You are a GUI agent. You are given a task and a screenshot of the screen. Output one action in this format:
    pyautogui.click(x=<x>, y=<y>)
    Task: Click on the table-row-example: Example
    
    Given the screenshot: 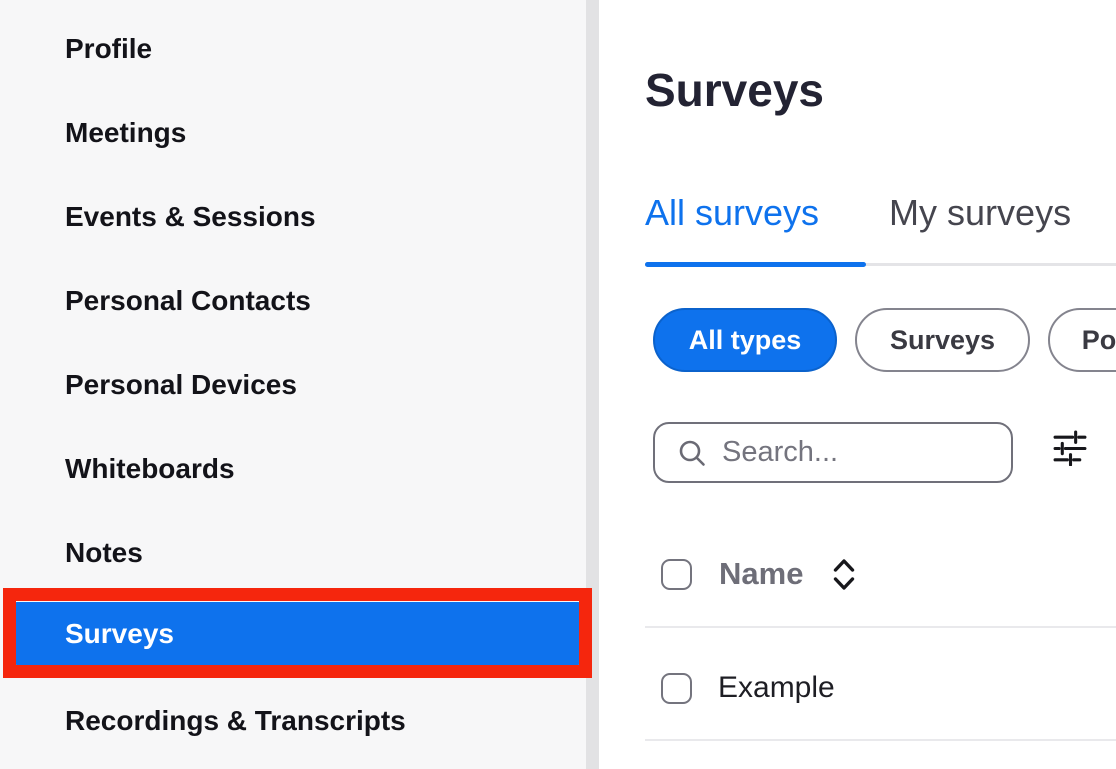 What is the action you would take?
    pyautogui.click(x=748, y=688)
    